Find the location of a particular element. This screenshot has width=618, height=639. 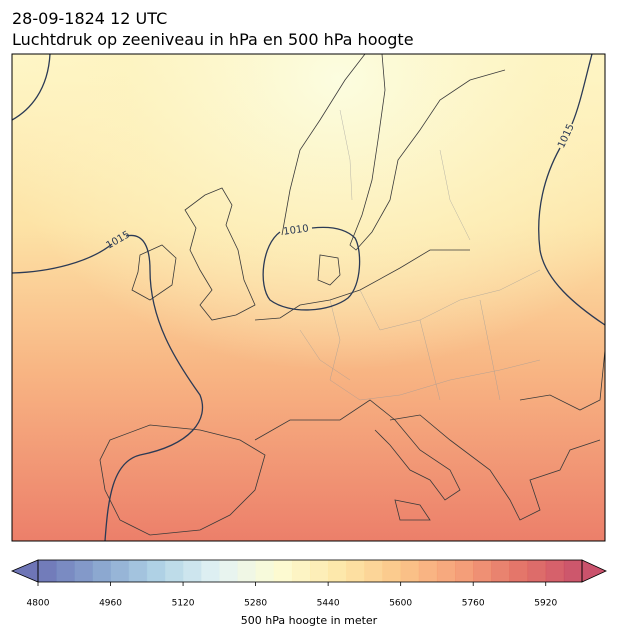

colorbar-extend-low is located at coordinates (24, 571).